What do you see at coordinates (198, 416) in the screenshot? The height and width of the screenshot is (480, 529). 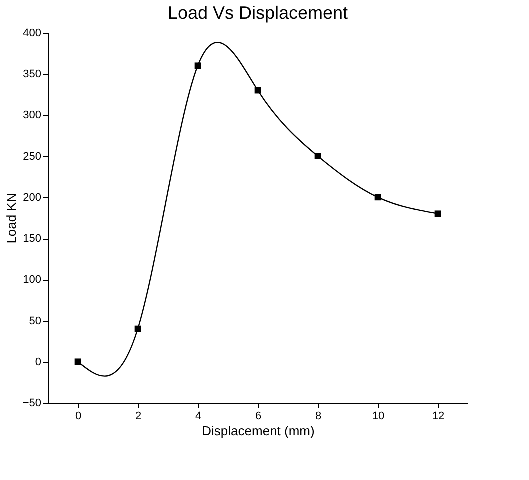 I see `x-tick-label: 4` at bounding box center [198, 416].